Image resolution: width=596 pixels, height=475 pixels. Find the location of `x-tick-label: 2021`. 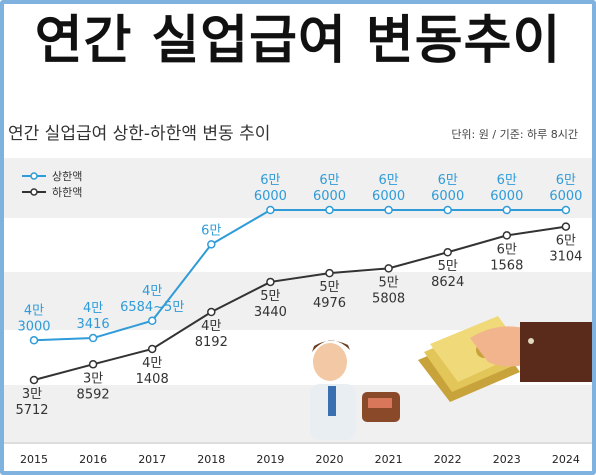

x-tick-label: 2021 is located at coordinates (389, 459).